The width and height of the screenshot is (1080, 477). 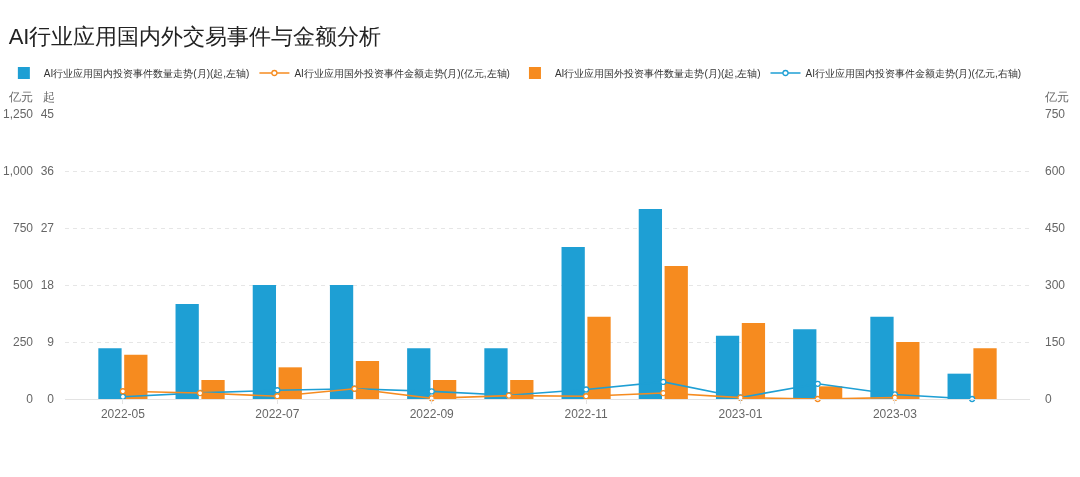 What do you see at coordinates (402, 73) in the screenshot?
I see `legend-label: AI行业应用国外投资事件金额走势(月)(亿元,左轴)` at bounding box center [402, 73].